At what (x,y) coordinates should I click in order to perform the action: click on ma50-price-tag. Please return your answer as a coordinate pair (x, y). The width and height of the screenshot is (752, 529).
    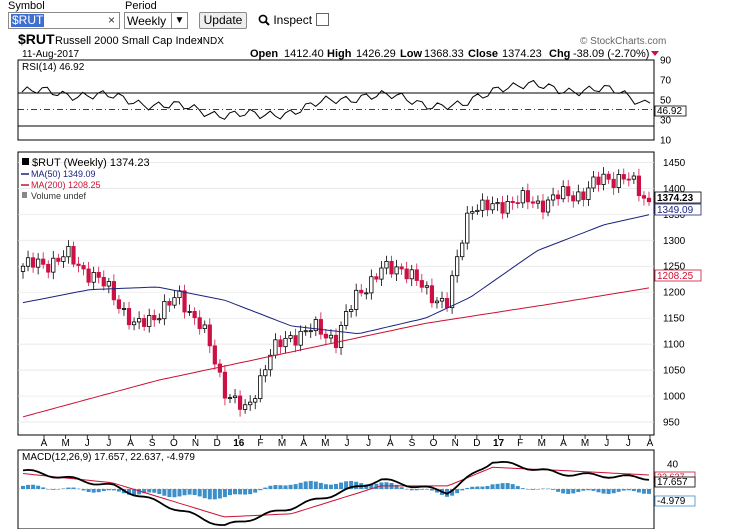
    Looking at the image, I should click on (678, 209).